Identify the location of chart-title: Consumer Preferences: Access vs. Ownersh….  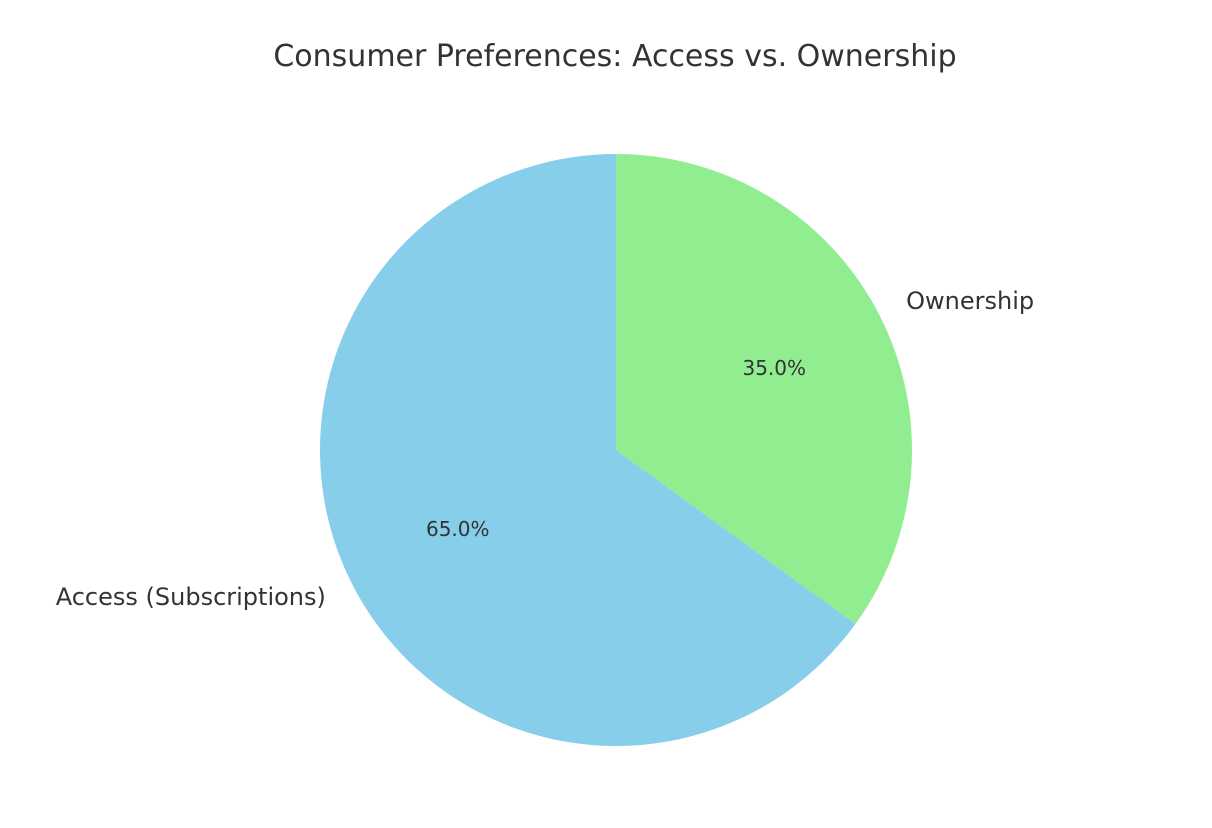
(614, 56).